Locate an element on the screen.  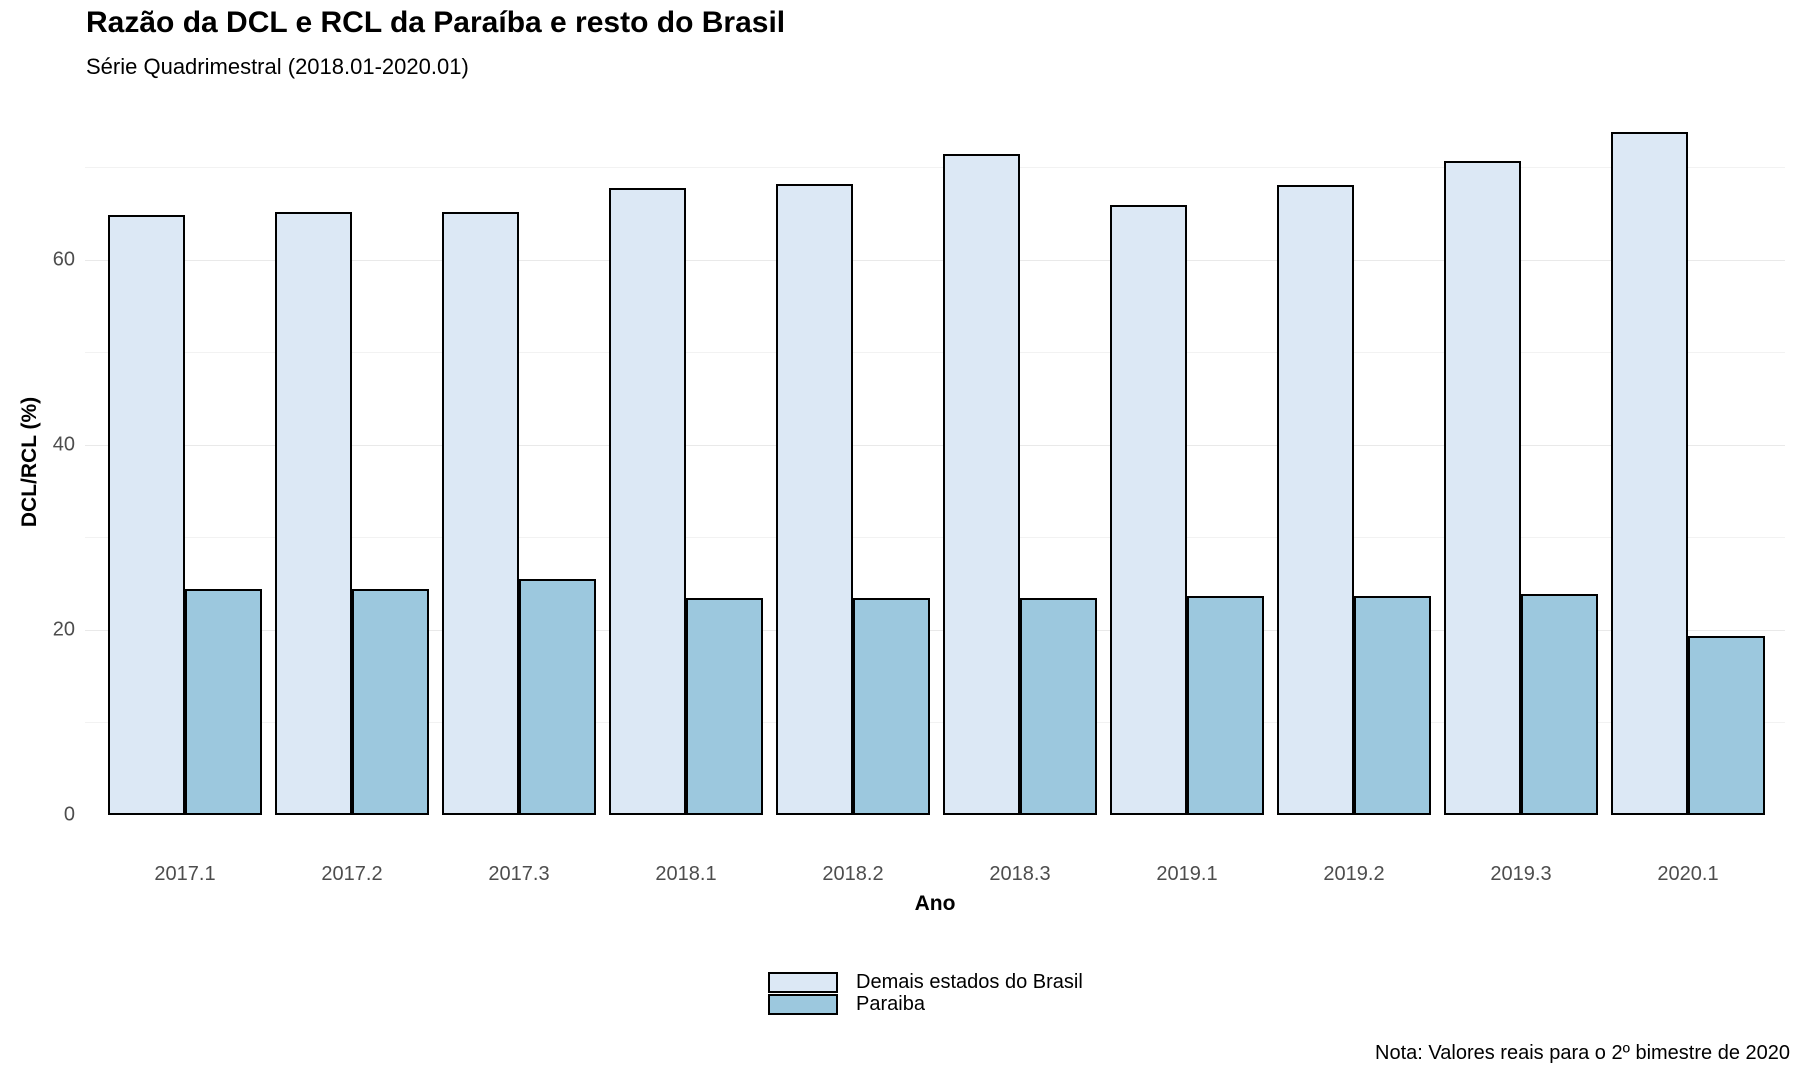
legend-row-paraiba: Paraiba is located at coordinates (925, 1004).